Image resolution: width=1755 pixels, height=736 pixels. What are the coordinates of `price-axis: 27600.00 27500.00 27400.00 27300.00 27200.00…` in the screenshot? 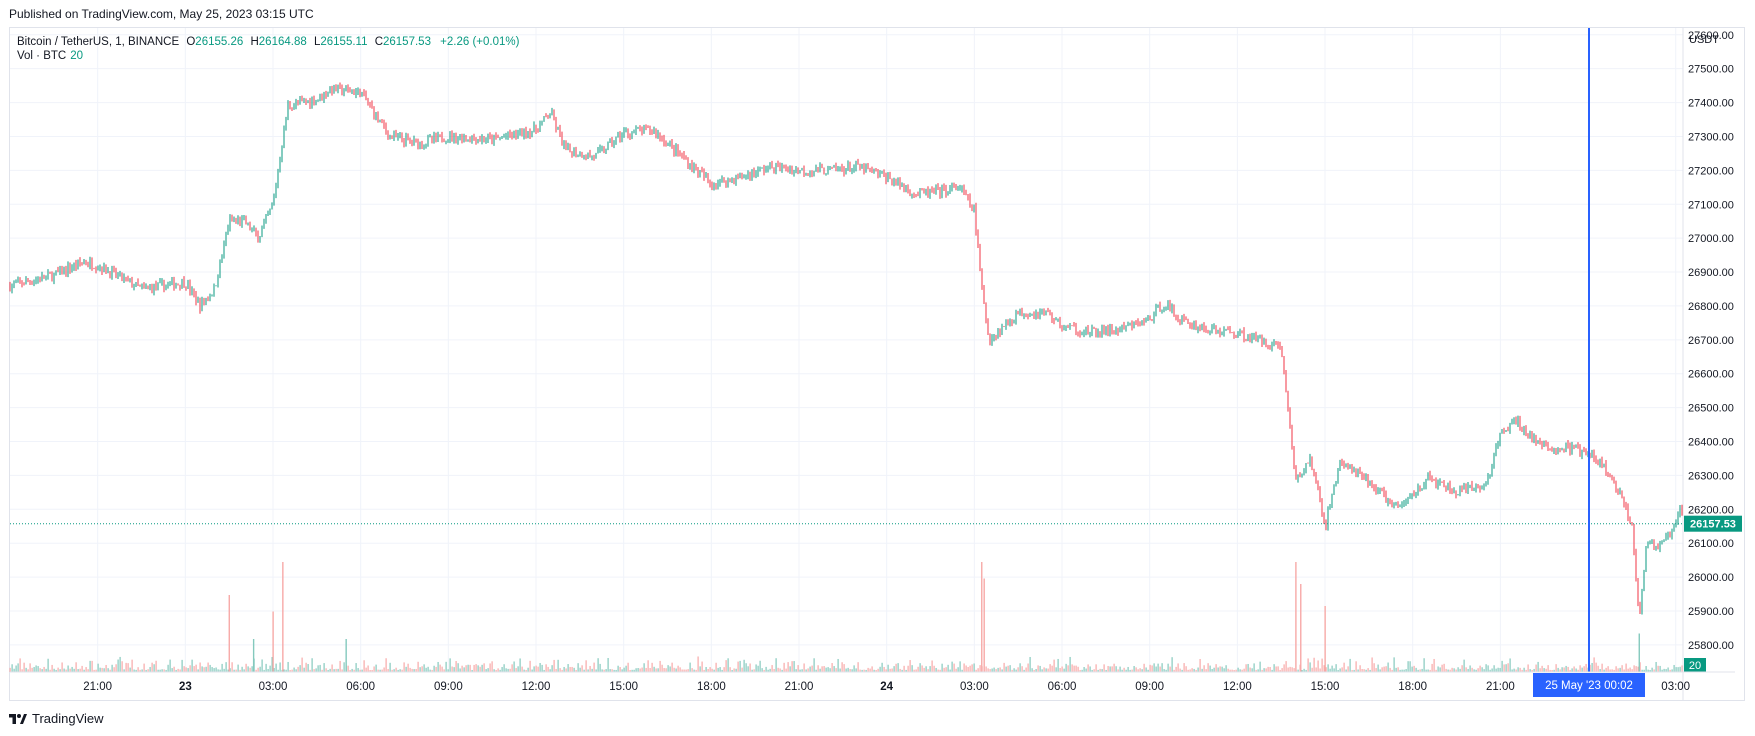 It's located at (1712, 364).